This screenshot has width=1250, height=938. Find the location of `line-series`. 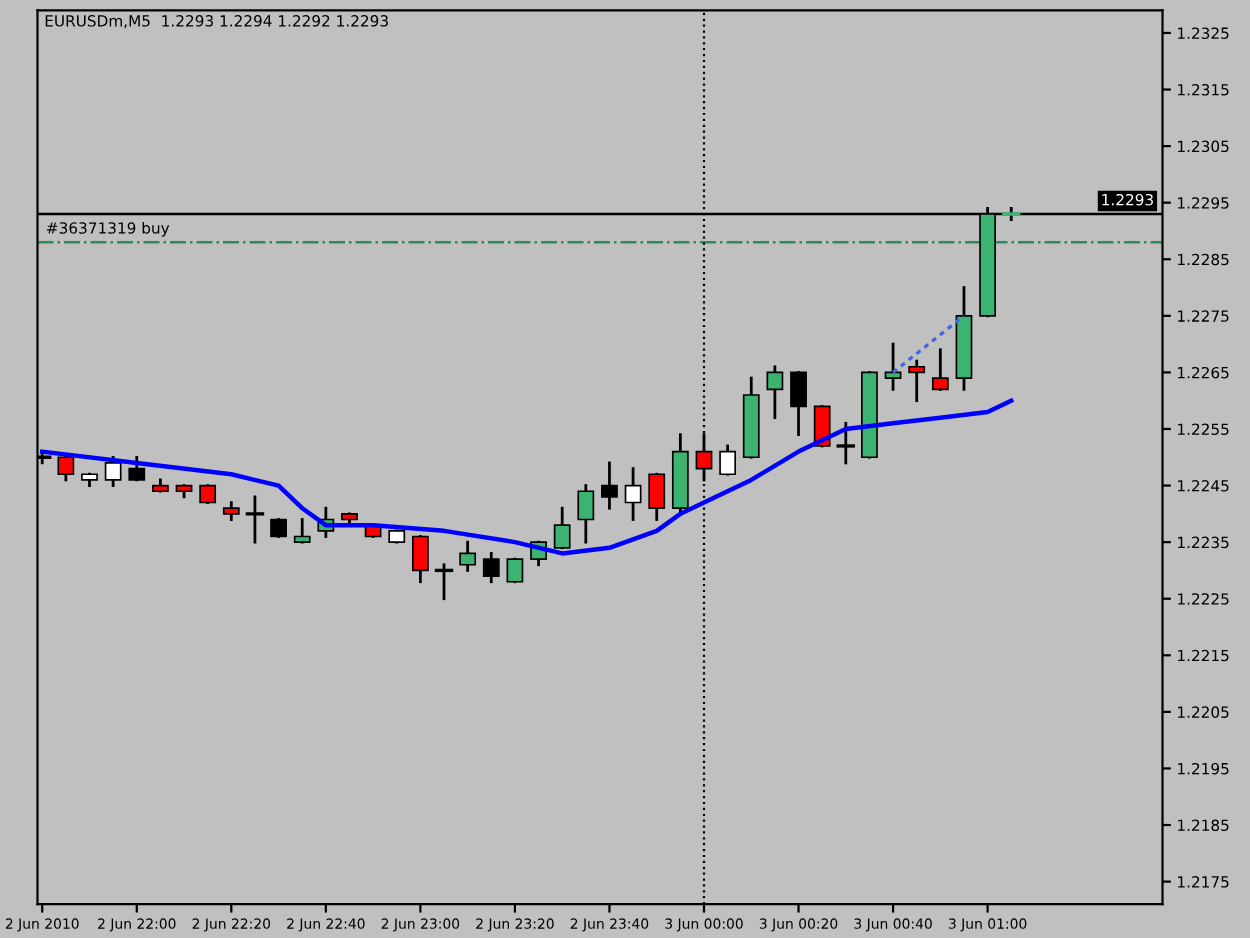

line-series is located at coordinates (527, 477).